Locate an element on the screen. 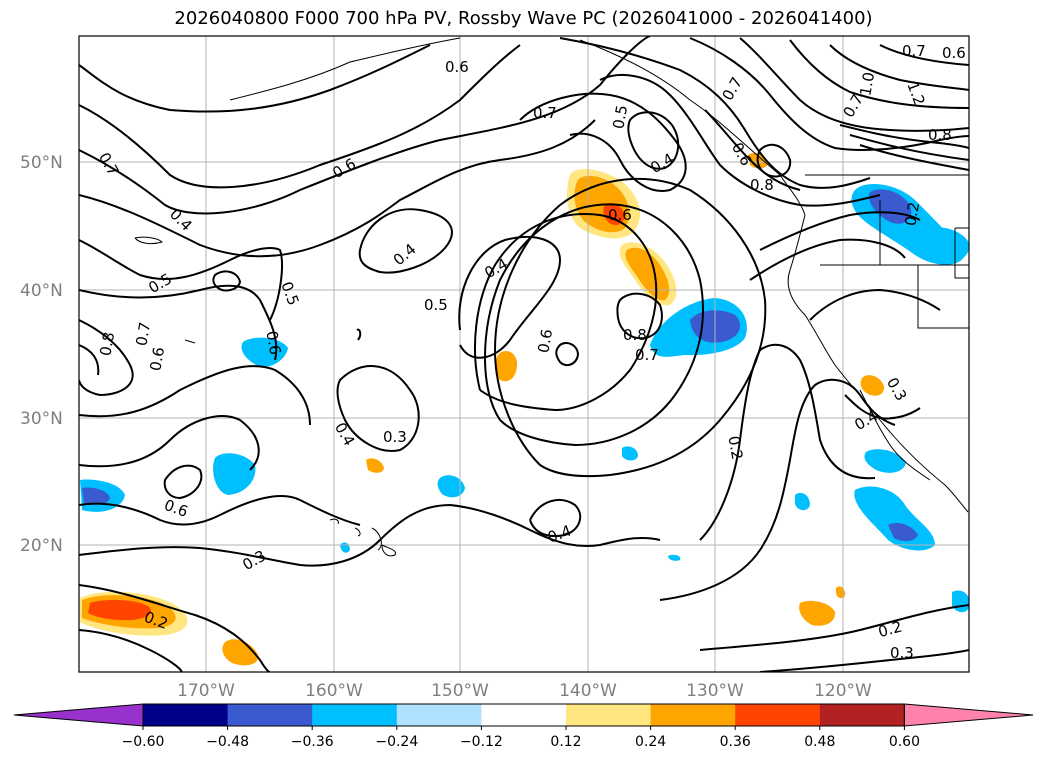 This screenshot has height=765, width=1047. colorbar-tick-label: −0.12 is located at coordinates (481, 742).